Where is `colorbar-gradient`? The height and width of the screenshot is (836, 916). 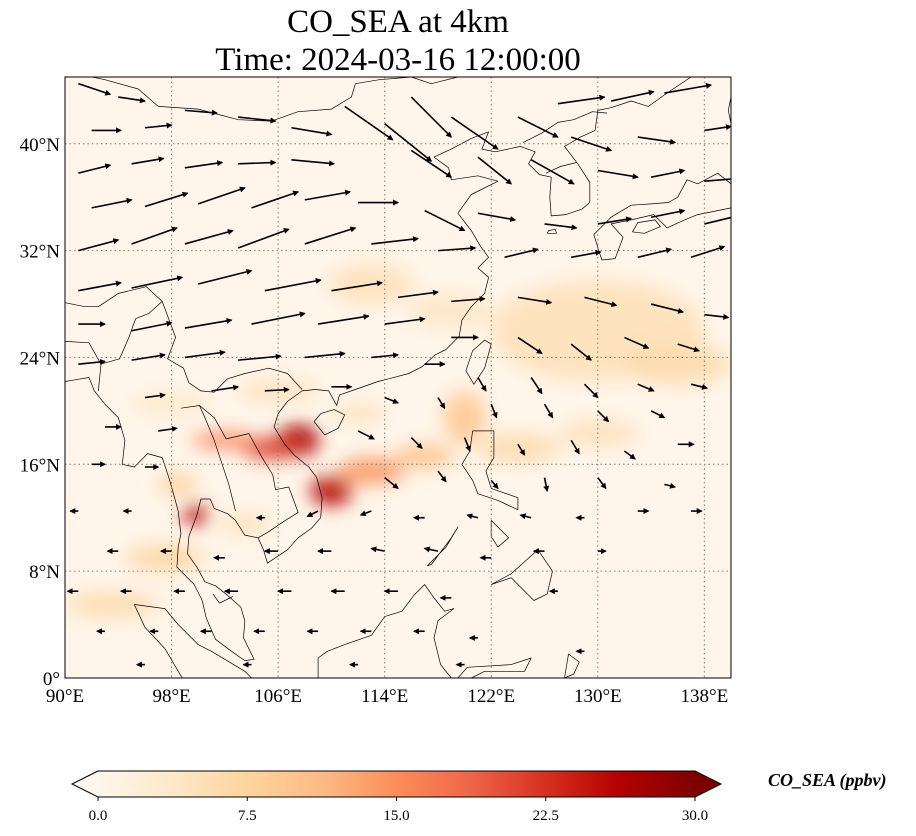
colorbar-gradient is located at coordinates (396, 784).